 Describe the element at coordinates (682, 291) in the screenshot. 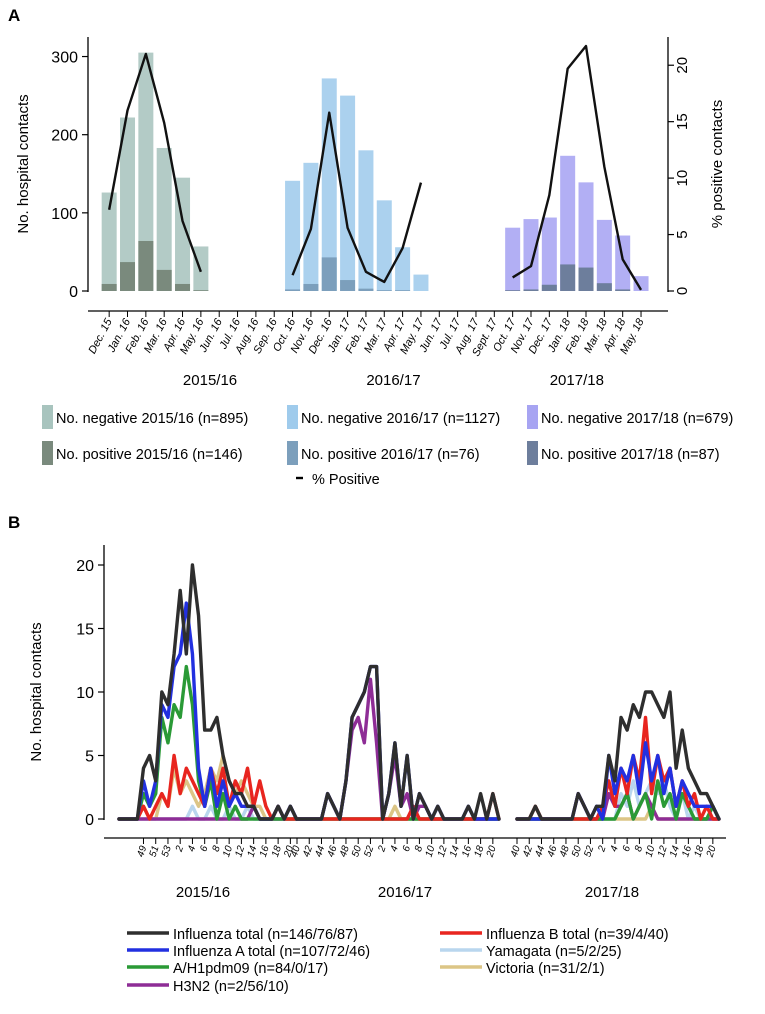

I see `y-tick-label-right: 0` at that location.